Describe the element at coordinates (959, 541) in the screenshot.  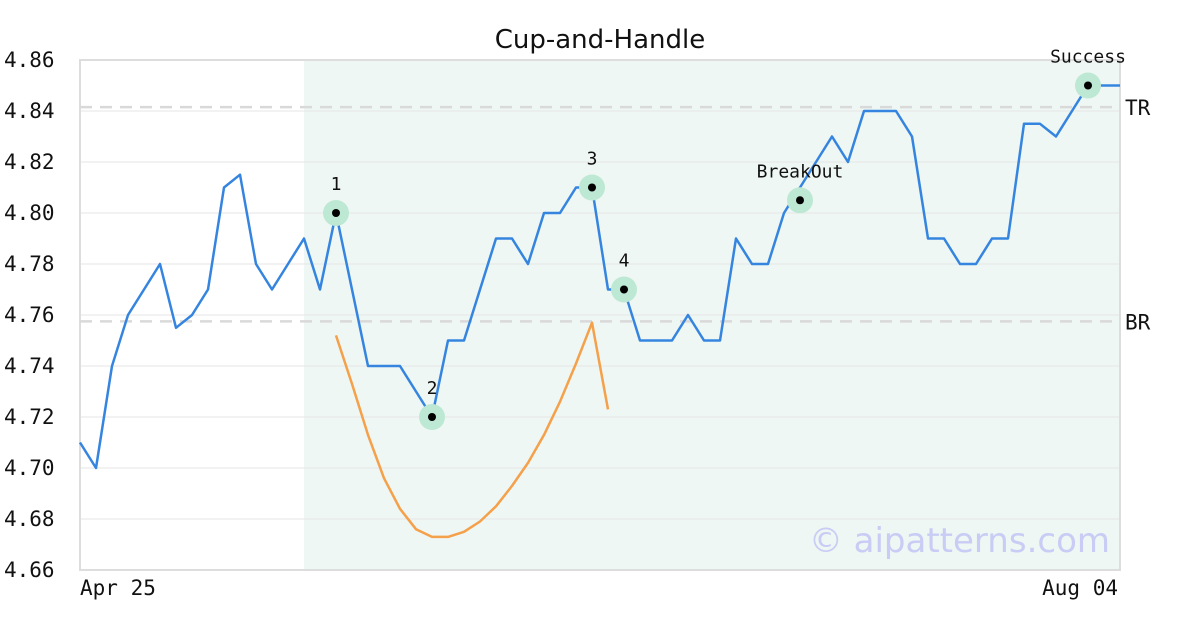
I see `watermark: © aipatterns.com` at that location.